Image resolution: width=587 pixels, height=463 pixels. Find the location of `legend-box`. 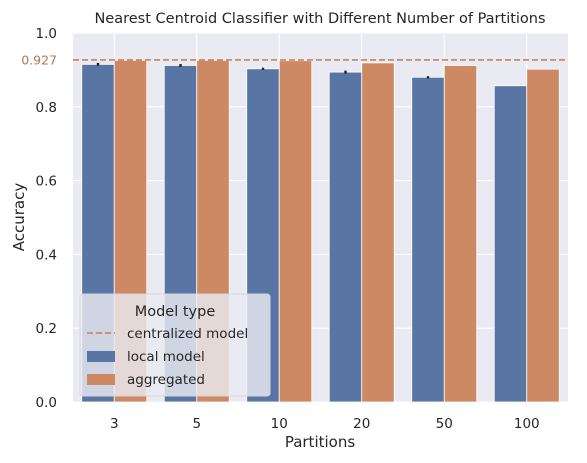

legend-box is located at coordinates (175, 345).